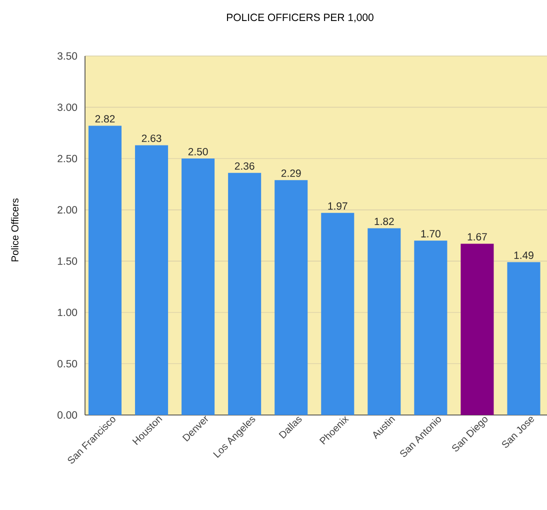 The height and width of the screenshot is (510, 547). I want to click on data-label: 1.97, so click(338, 206).